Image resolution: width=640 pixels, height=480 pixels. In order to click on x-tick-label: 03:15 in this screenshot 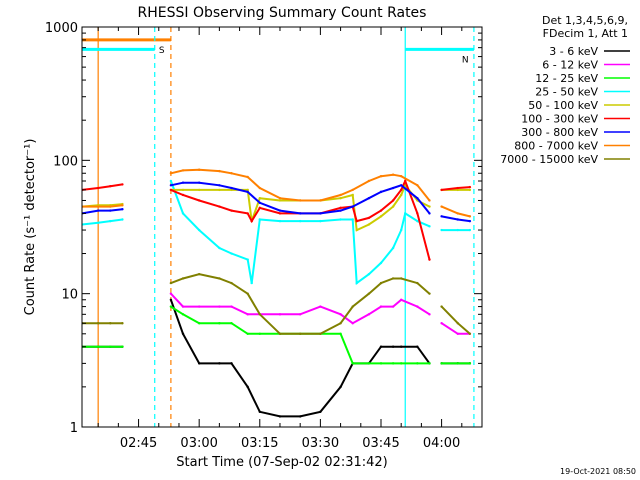, I will do `click(259, 443)`.